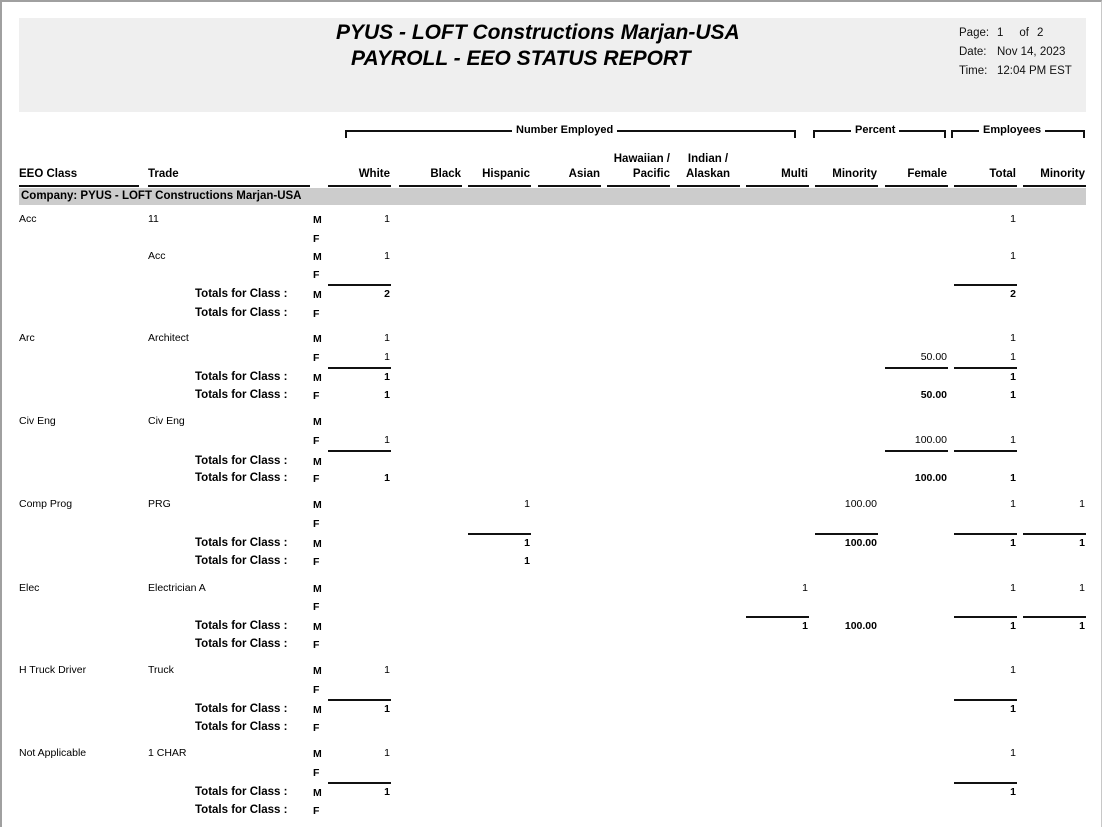 Image resolution: width=1102 pixels, height=827 pixels. I want to click on report-date: Date: Nov 14, 2023, so click(1012, 52).